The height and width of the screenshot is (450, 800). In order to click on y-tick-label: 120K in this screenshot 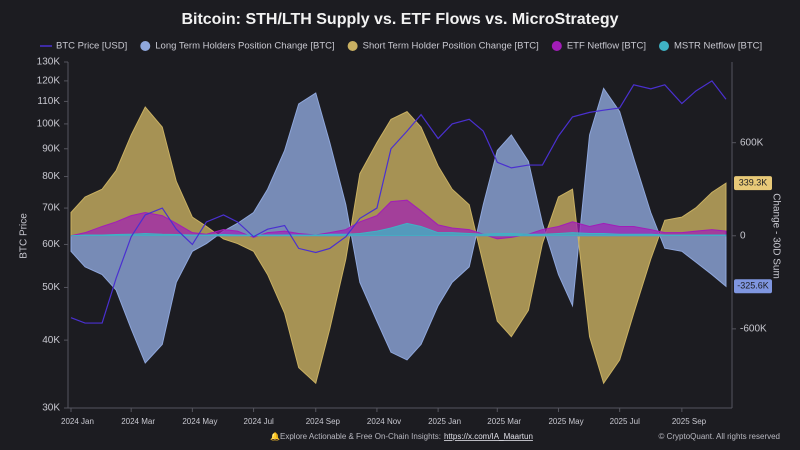, I will do `click(49, 81)`.